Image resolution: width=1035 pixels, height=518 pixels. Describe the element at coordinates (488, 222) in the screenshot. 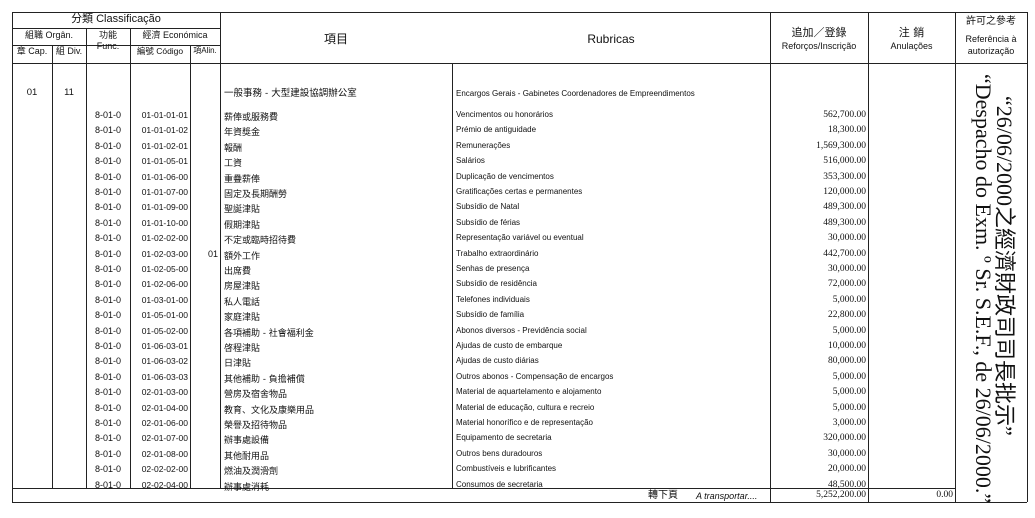

I see `cell-rubrica: Subsídio de férias` at that location.